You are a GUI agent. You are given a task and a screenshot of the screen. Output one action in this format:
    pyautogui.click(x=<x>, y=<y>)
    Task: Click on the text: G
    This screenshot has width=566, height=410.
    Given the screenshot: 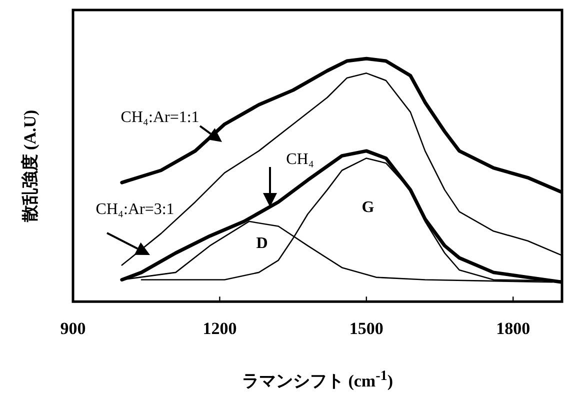 What is the action you would take?
    pyautogui.click(x=368, y=207)
    